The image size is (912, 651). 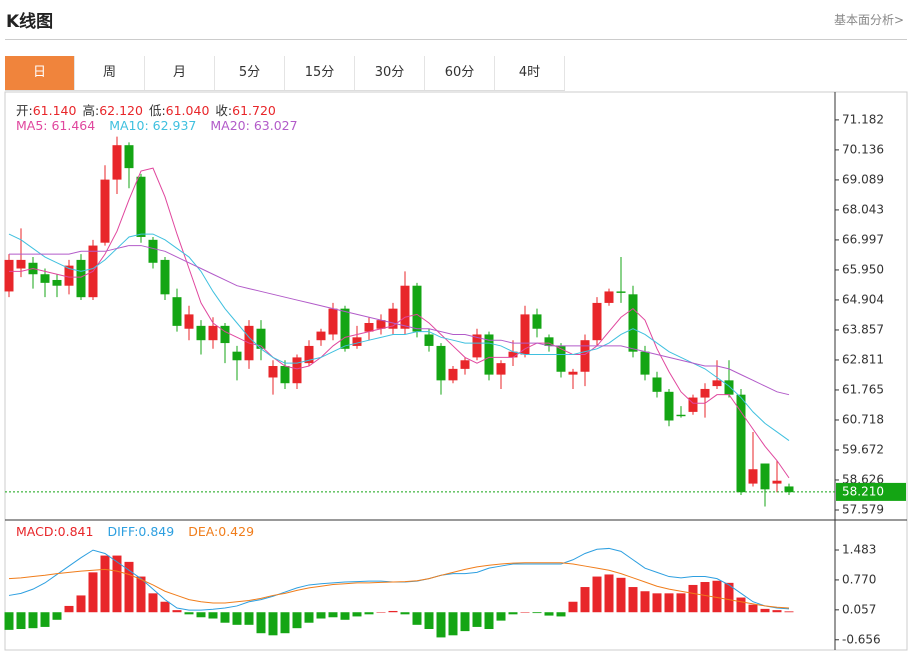 I want to click on quote-item: 低:61.040, so click(x=179, y=110).